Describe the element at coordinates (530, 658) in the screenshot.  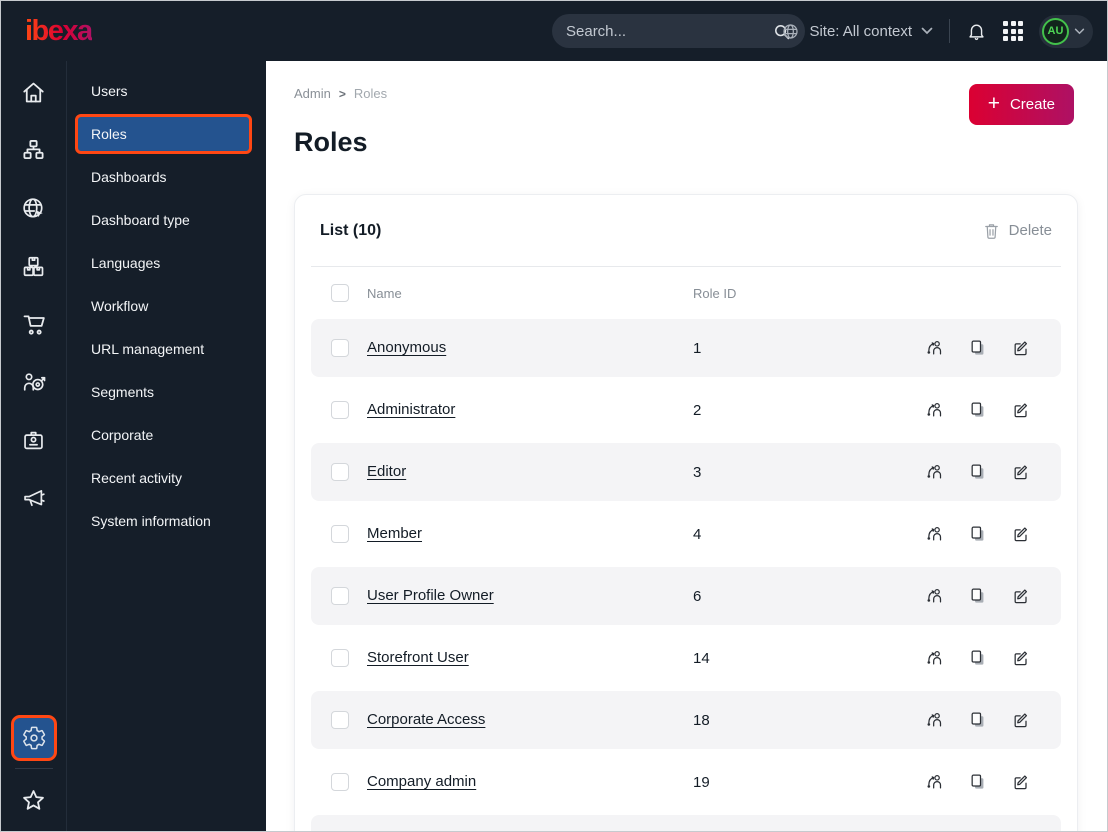
I see `role-name-cell: Storefront User` at that location.